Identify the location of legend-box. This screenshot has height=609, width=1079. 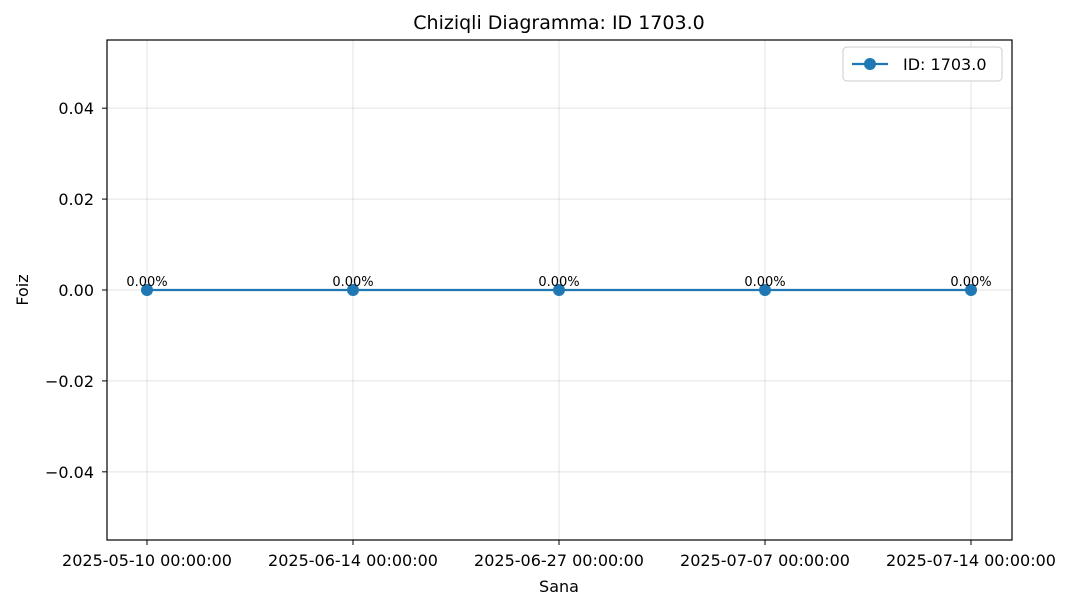
(922, 64).